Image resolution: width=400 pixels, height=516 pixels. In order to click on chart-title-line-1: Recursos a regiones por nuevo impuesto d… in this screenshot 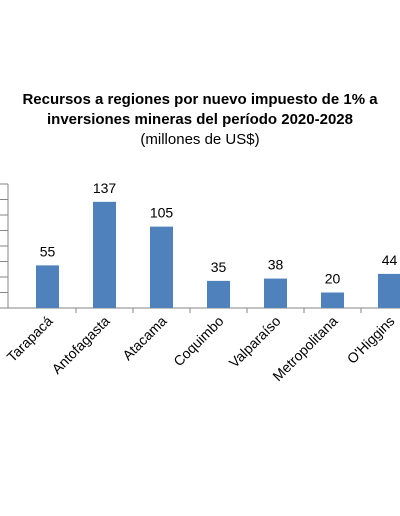, I will do `click(200, 99)`.